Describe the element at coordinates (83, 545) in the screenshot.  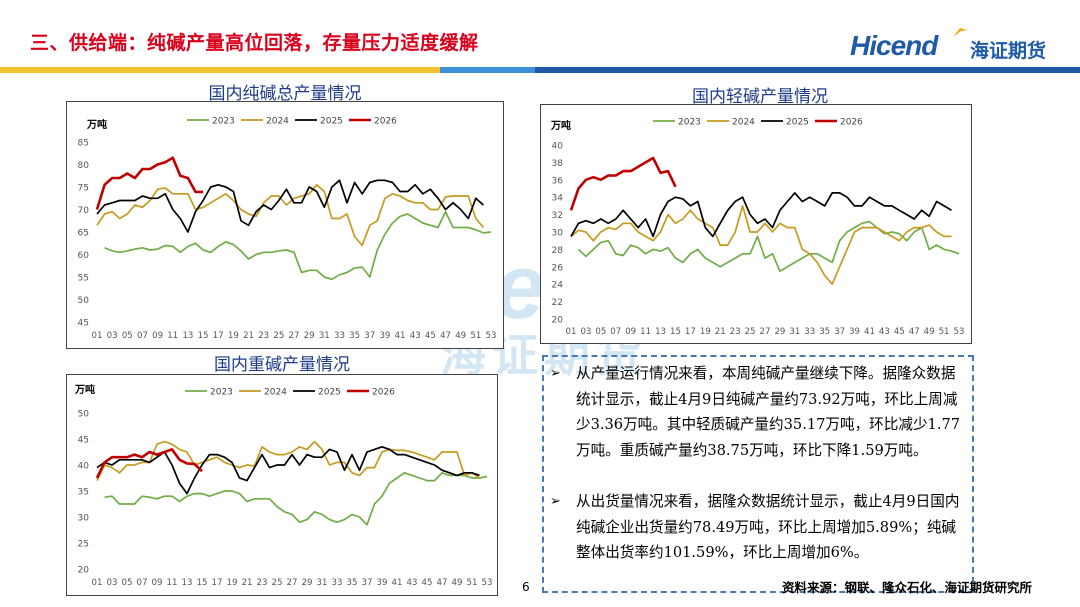
I see `y-tick-label: 25` at that location.